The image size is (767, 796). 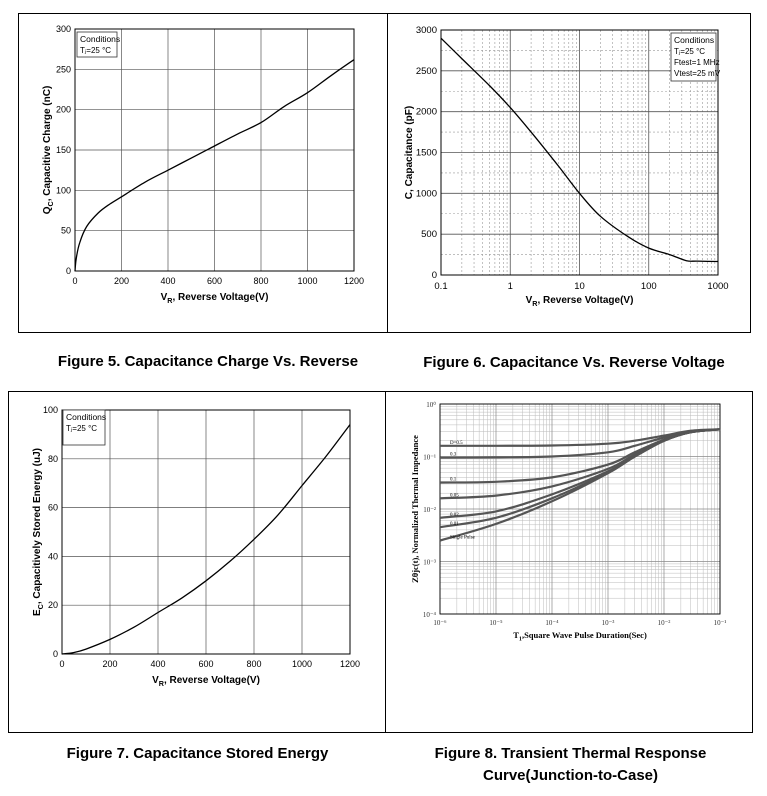 What do you see at coordinates (429, 458) in the screenshot?
I see `fig8-ytick-label: 10⁻¹` at bounding box center [429, 458].